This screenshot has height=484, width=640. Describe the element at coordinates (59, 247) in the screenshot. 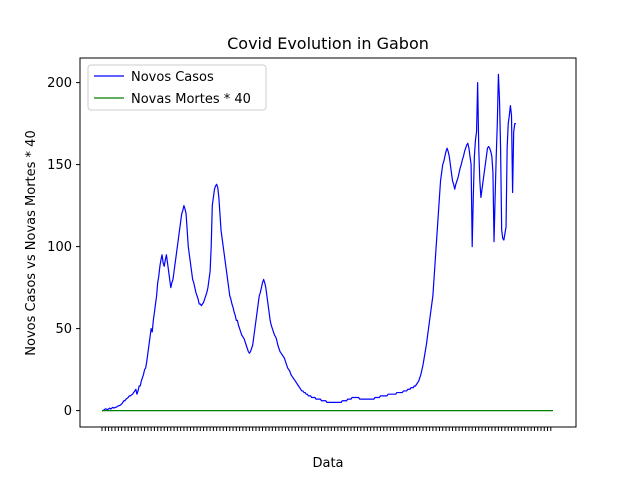

I see `y-tick-label: 100` at that location.